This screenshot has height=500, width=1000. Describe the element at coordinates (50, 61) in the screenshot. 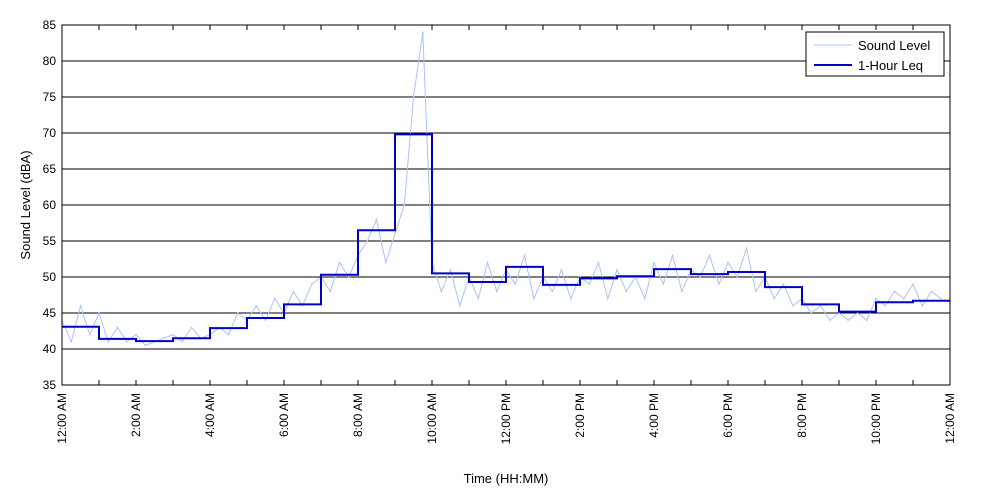

I see `y-tick-label-80: 80` at that location.